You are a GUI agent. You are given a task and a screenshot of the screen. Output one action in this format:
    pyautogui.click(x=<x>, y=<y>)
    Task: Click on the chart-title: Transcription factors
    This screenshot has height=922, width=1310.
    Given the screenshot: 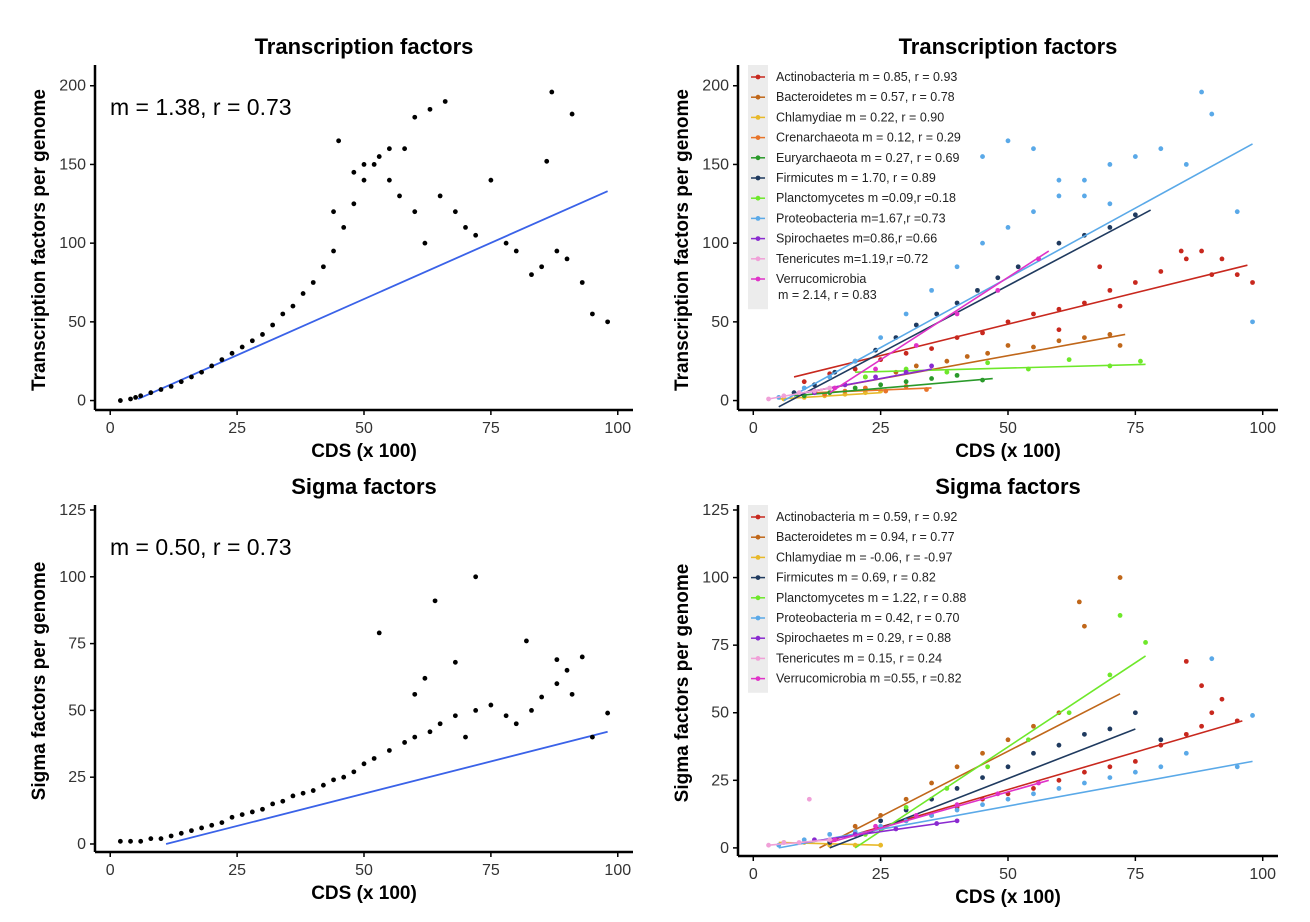 What is the action you would take?
    pyautogui.click(x=364, y=46)
    